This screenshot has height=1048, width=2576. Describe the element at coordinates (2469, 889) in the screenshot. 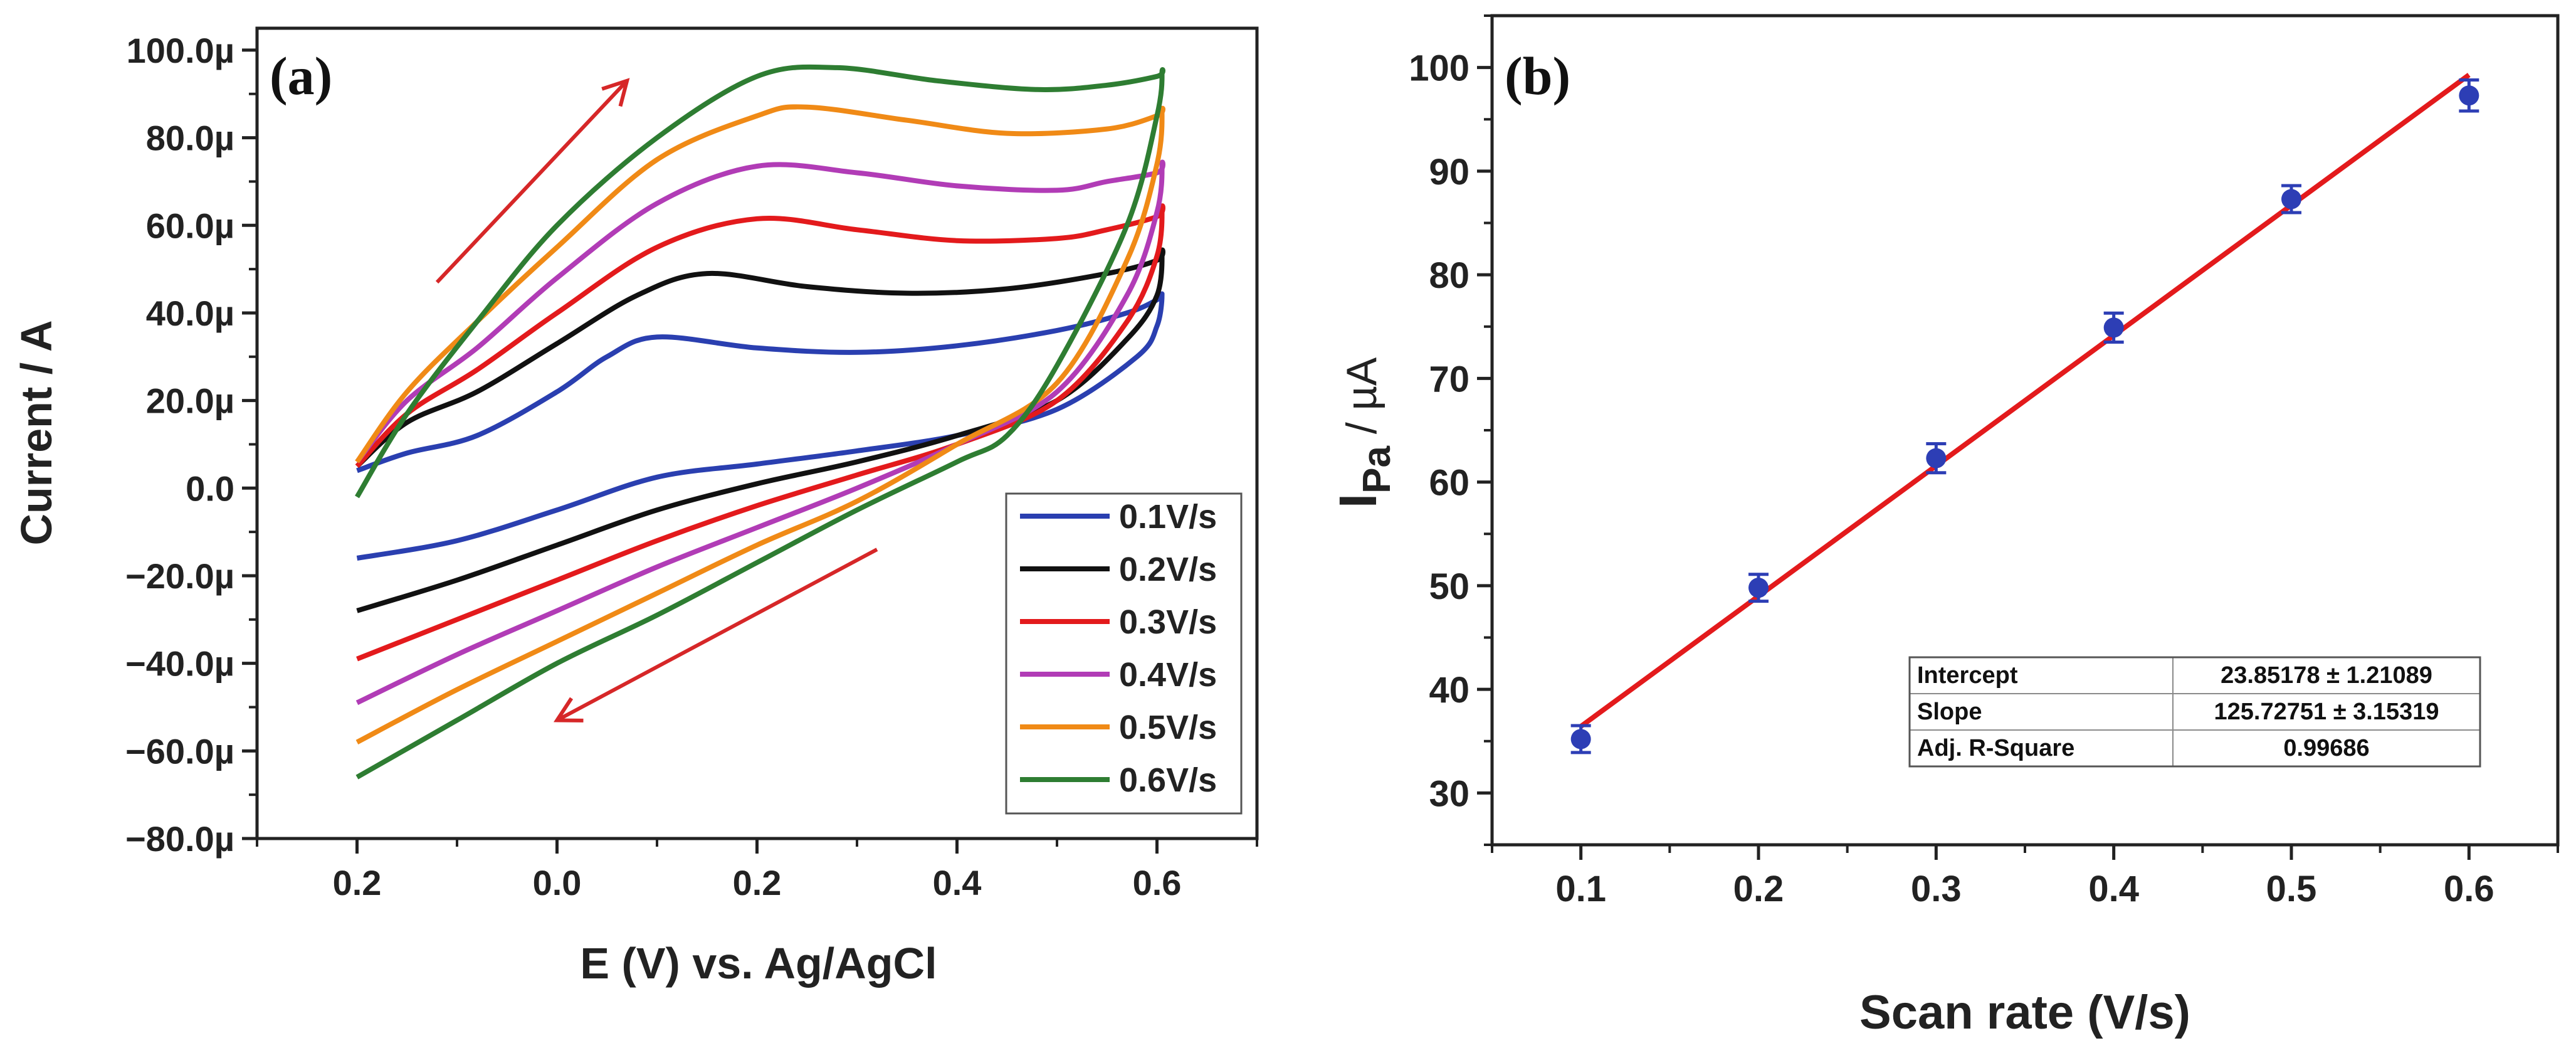

I see `x-tick-label-b: 0.6` at that location.